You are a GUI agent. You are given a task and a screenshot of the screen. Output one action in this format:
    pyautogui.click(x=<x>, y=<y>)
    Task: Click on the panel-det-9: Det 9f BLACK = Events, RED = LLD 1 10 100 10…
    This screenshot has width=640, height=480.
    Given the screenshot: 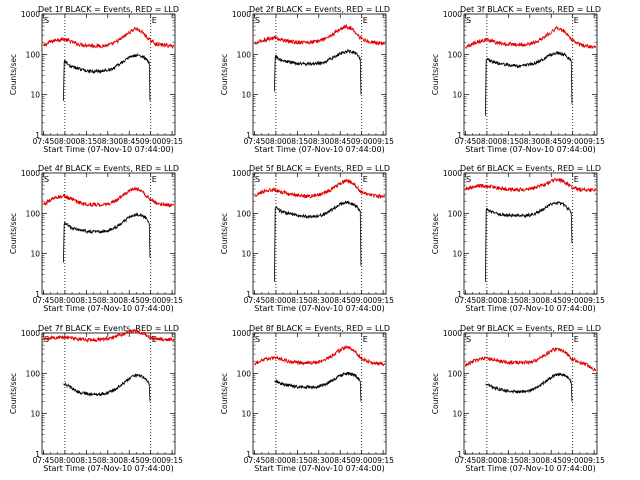 What is the action you would take?
    pyautogui.click(x=518, y=398)
    